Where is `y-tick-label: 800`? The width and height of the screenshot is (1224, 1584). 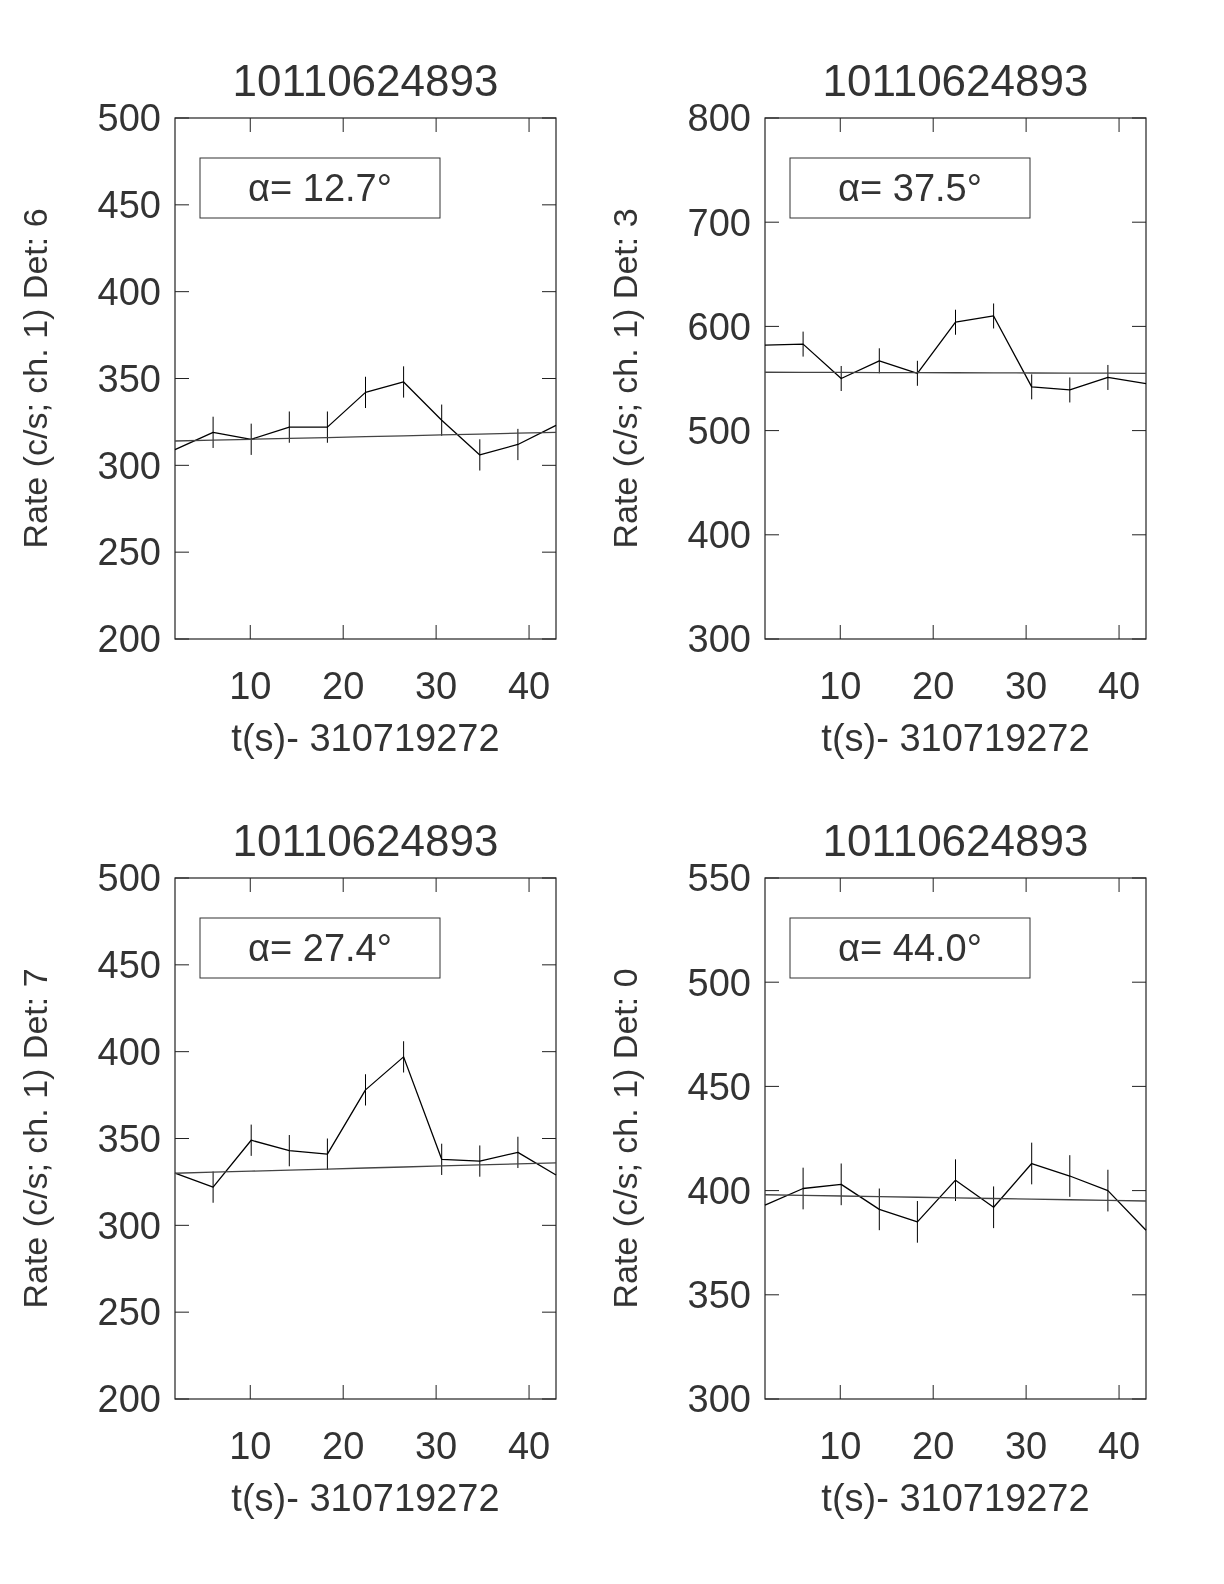
y-tick-label: 800 is located at coordinates (719, 118).